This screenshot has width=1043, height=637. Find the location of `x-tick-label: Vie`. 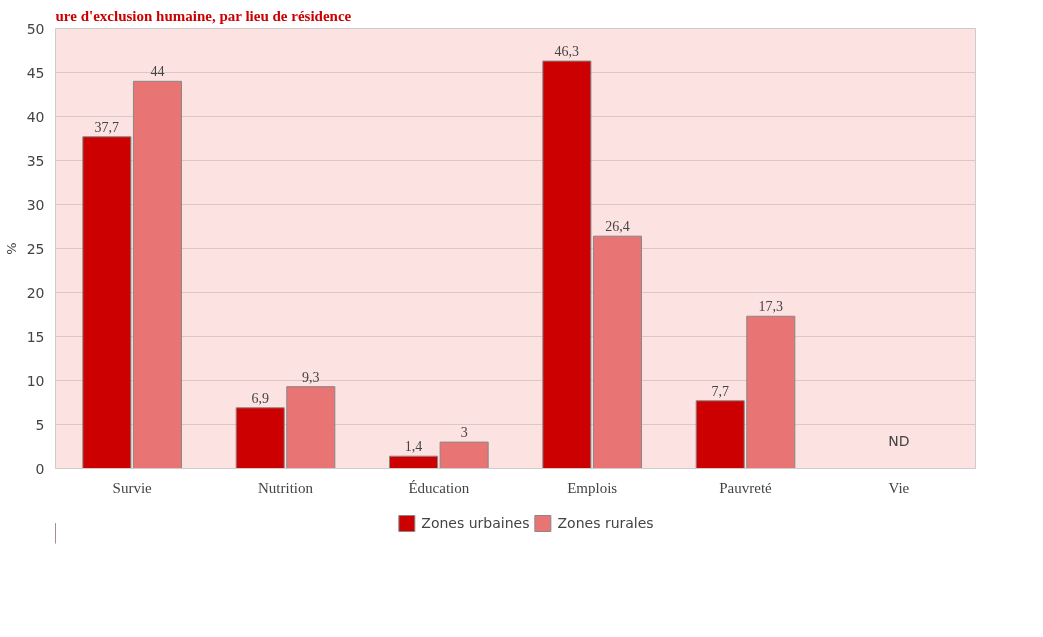

x-tick-label: Vie is located at coordinates (899, 487).